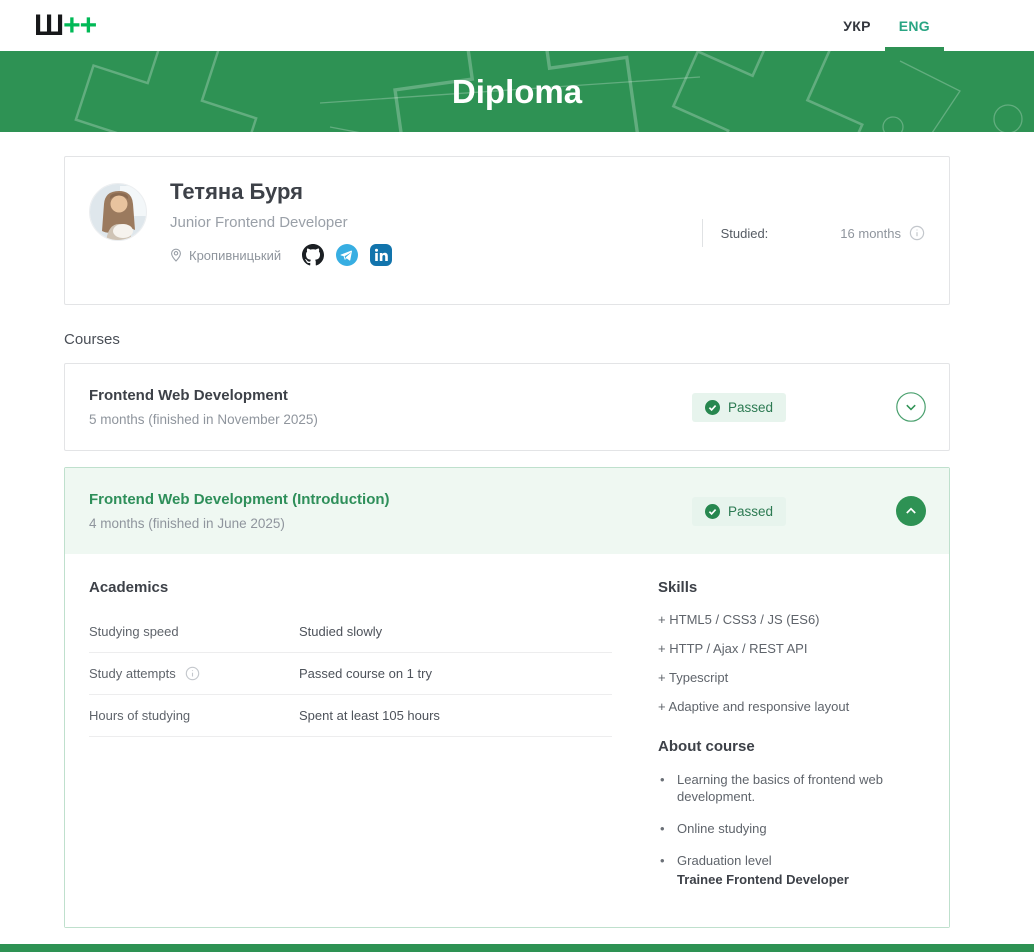 Image resolution: width=1034 pixels, height=952 pixels. I want to click on language-switcher: УКР ENG, so click(886, 25).